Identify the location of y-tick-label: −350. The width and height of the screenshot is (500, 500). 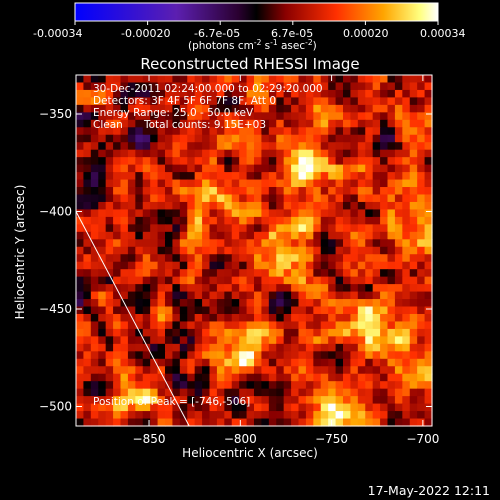
(55, 114).